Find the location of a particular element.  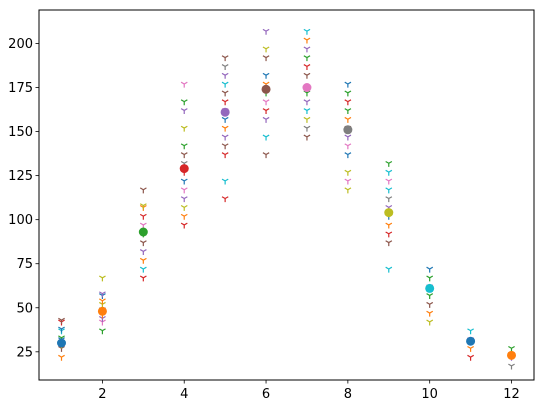

x-tick-label: 12 is located at coordinates (511, 394).